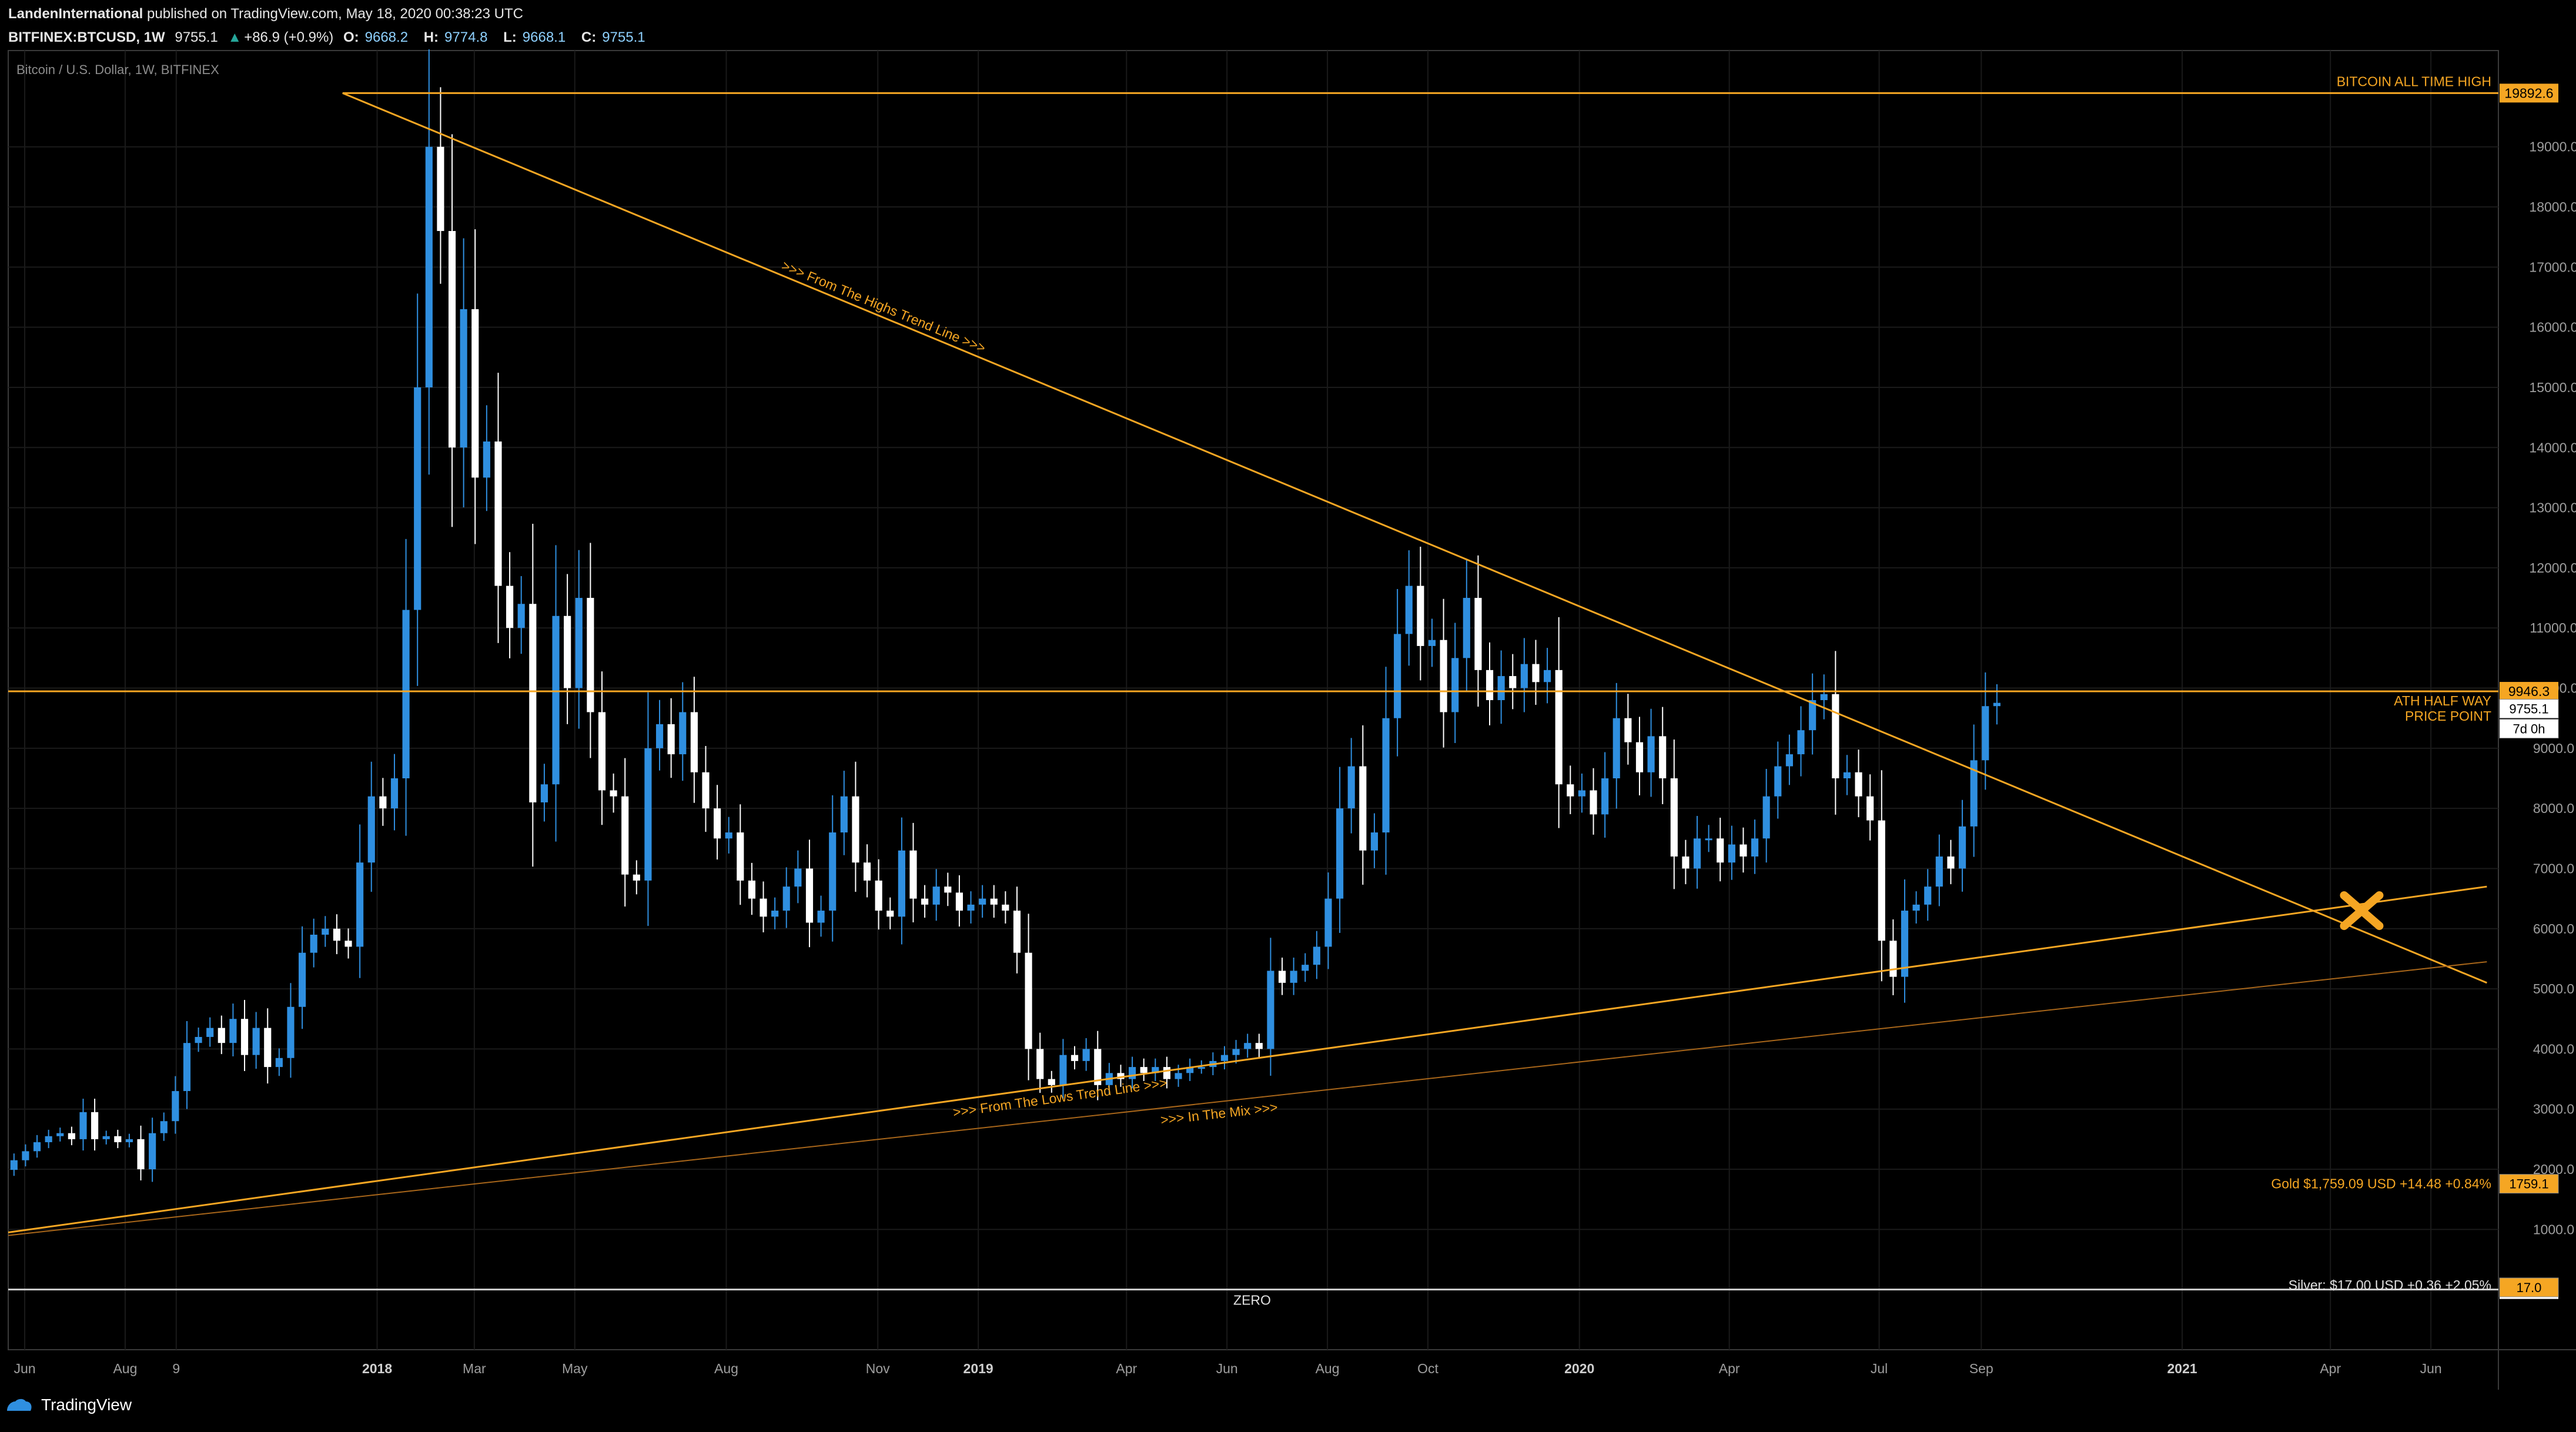 The image size is (2576, 1432). What do you see at coordinates (69, 1405) in the screenshot?
I see `tradingview-branding: TradingView` at bounding box center [69, 1405].